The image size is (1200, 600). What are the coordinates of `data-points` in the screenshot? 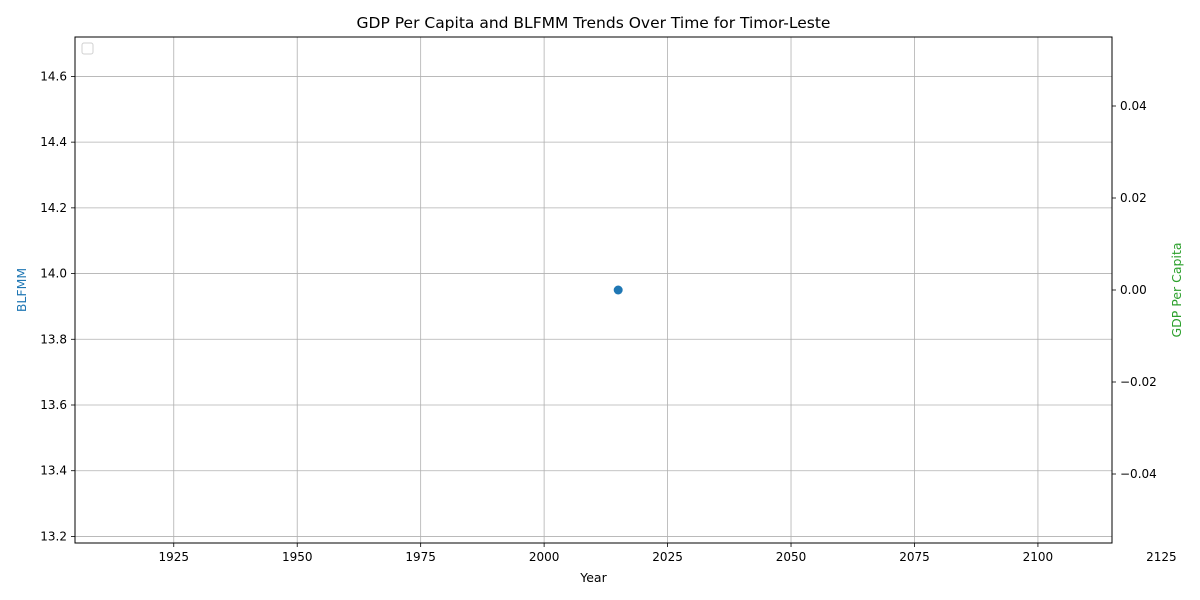 It's located at (618, 290).